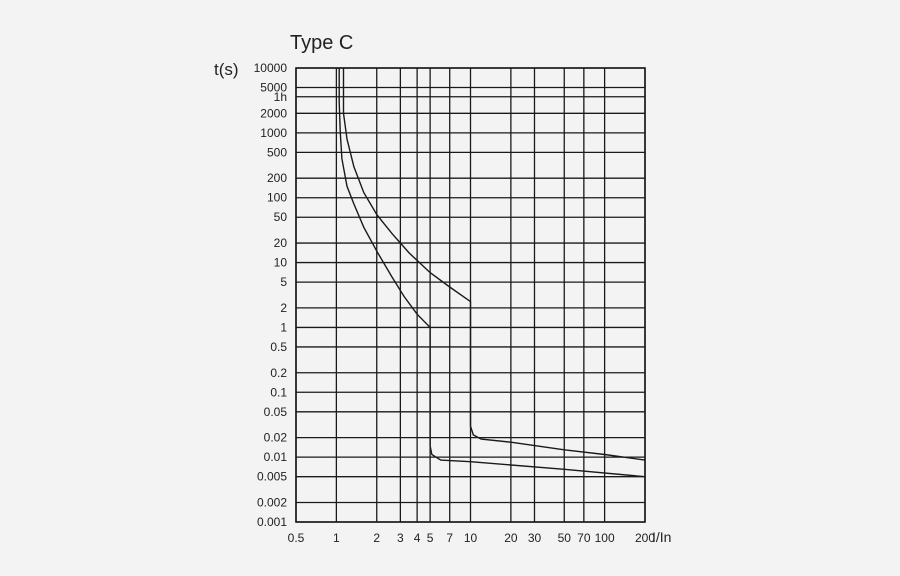 The width and height of the screenshot is (900, 576). Describe the element at coordinates (417, 538) in the screenshot. I see `x-tick-label: 4` at that location.